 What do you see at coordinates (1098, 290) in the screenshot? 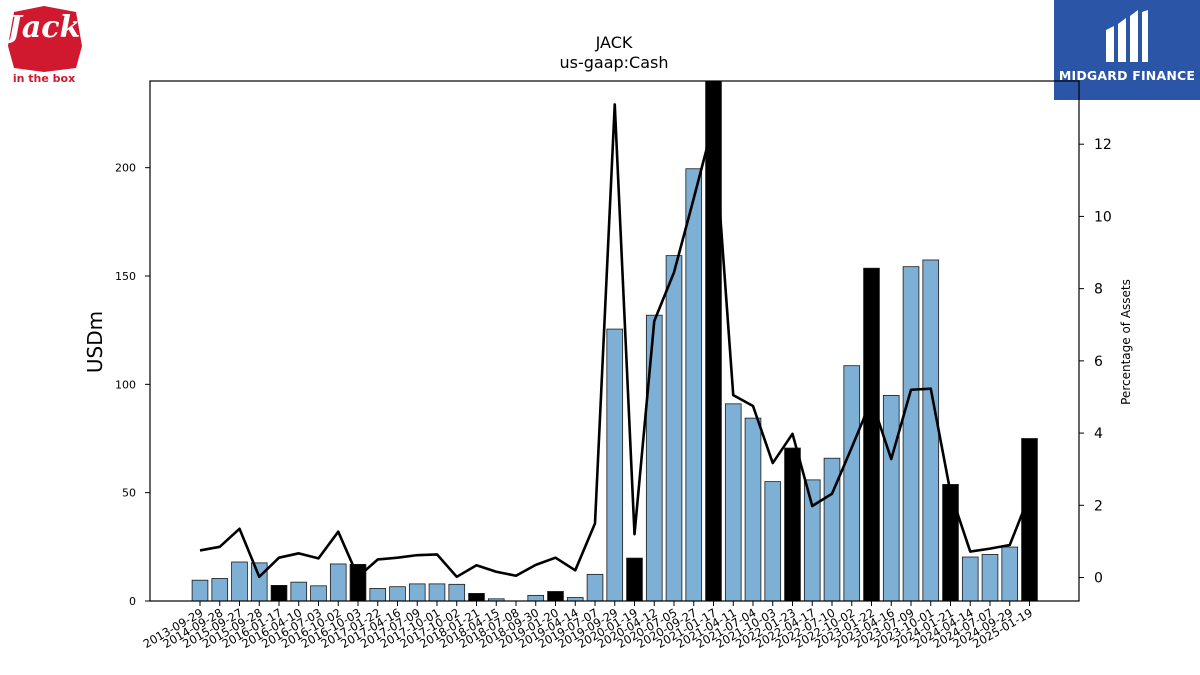
I see `y2-tick-label: 8` at bounding box center [1098, 290].